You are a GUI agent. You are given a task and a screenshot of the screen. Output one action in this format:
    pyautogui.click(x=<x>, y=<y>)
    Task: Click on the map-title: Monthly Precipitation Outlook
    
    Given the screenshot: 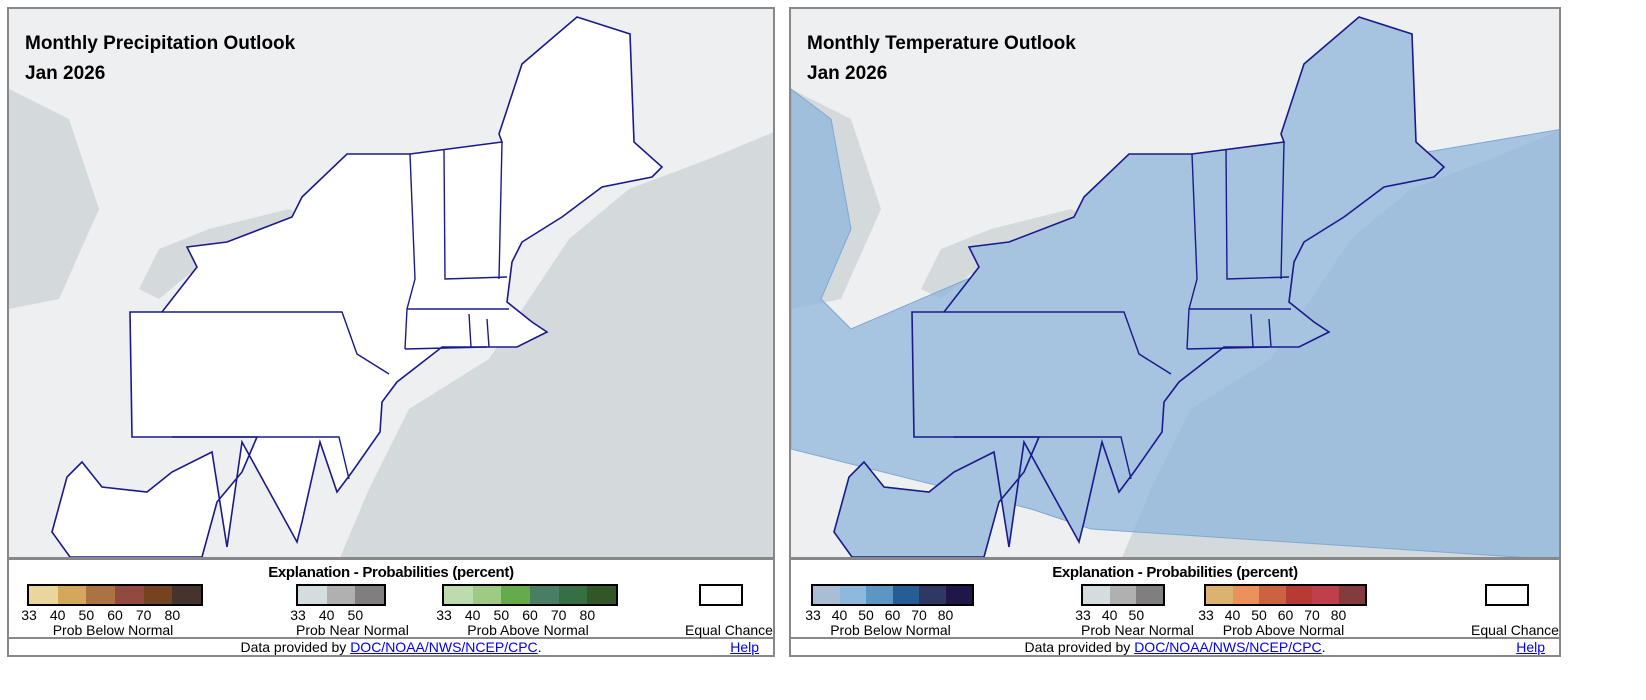 What is the action you would take?
    pyautogui.click(x=160, y=43)
    